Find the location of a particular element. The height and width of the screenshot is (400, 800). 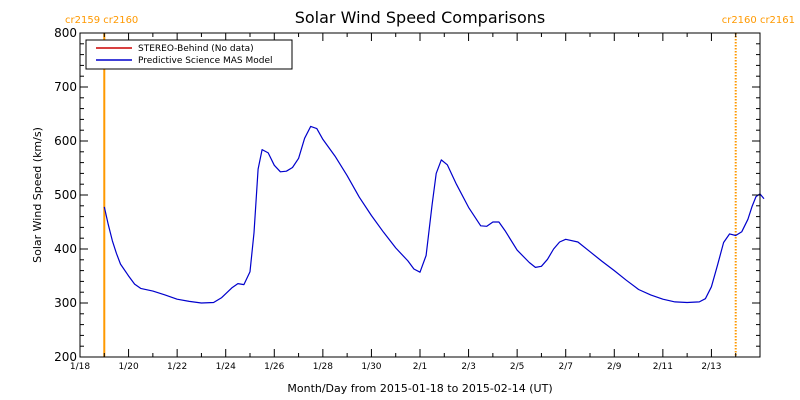

x-tick-label: 1/18 is located at coordinates (80, 367).